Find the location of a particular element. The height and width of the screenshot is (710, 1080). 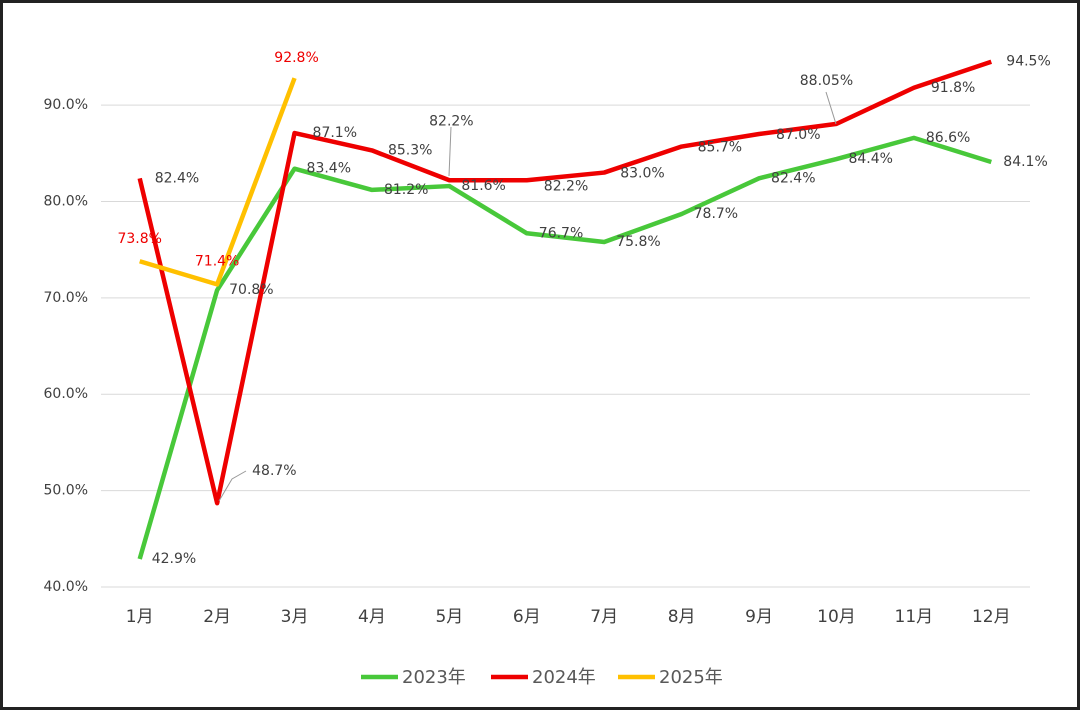

x-tick-label: 1月 is located at coordinates (140, 617).